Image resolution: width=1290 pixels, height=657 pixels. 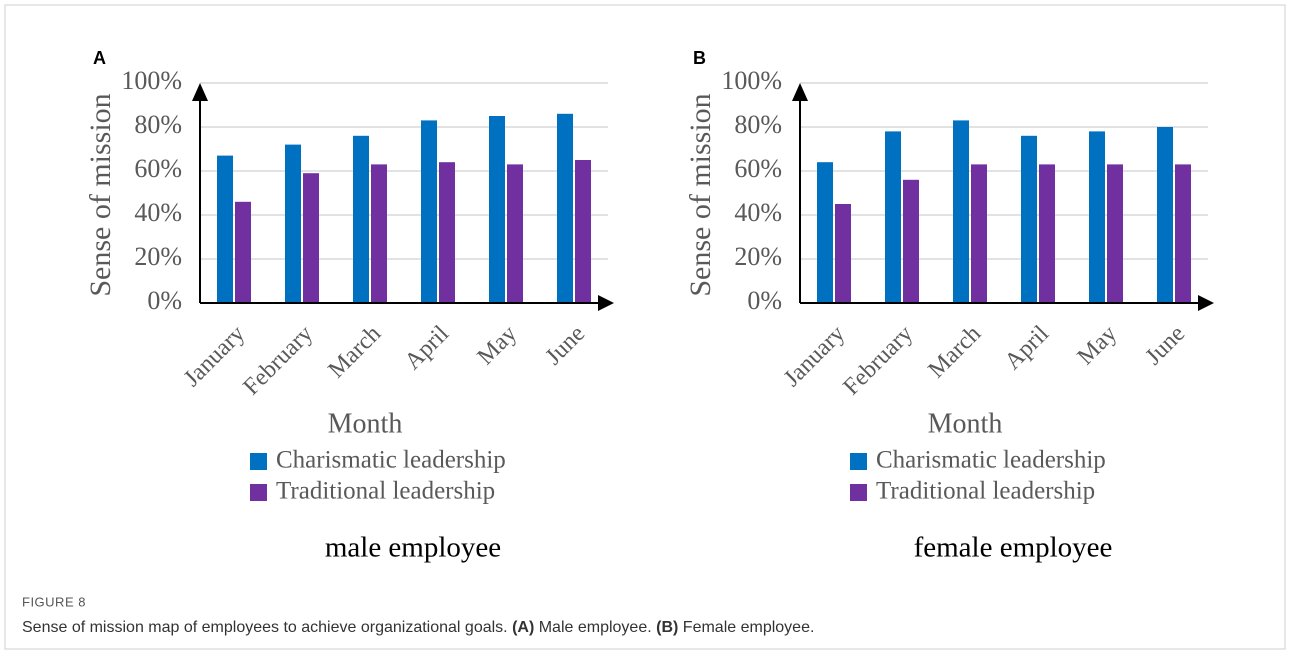 I want to click on caption-text: Female employee., so click(x=746, y=627).